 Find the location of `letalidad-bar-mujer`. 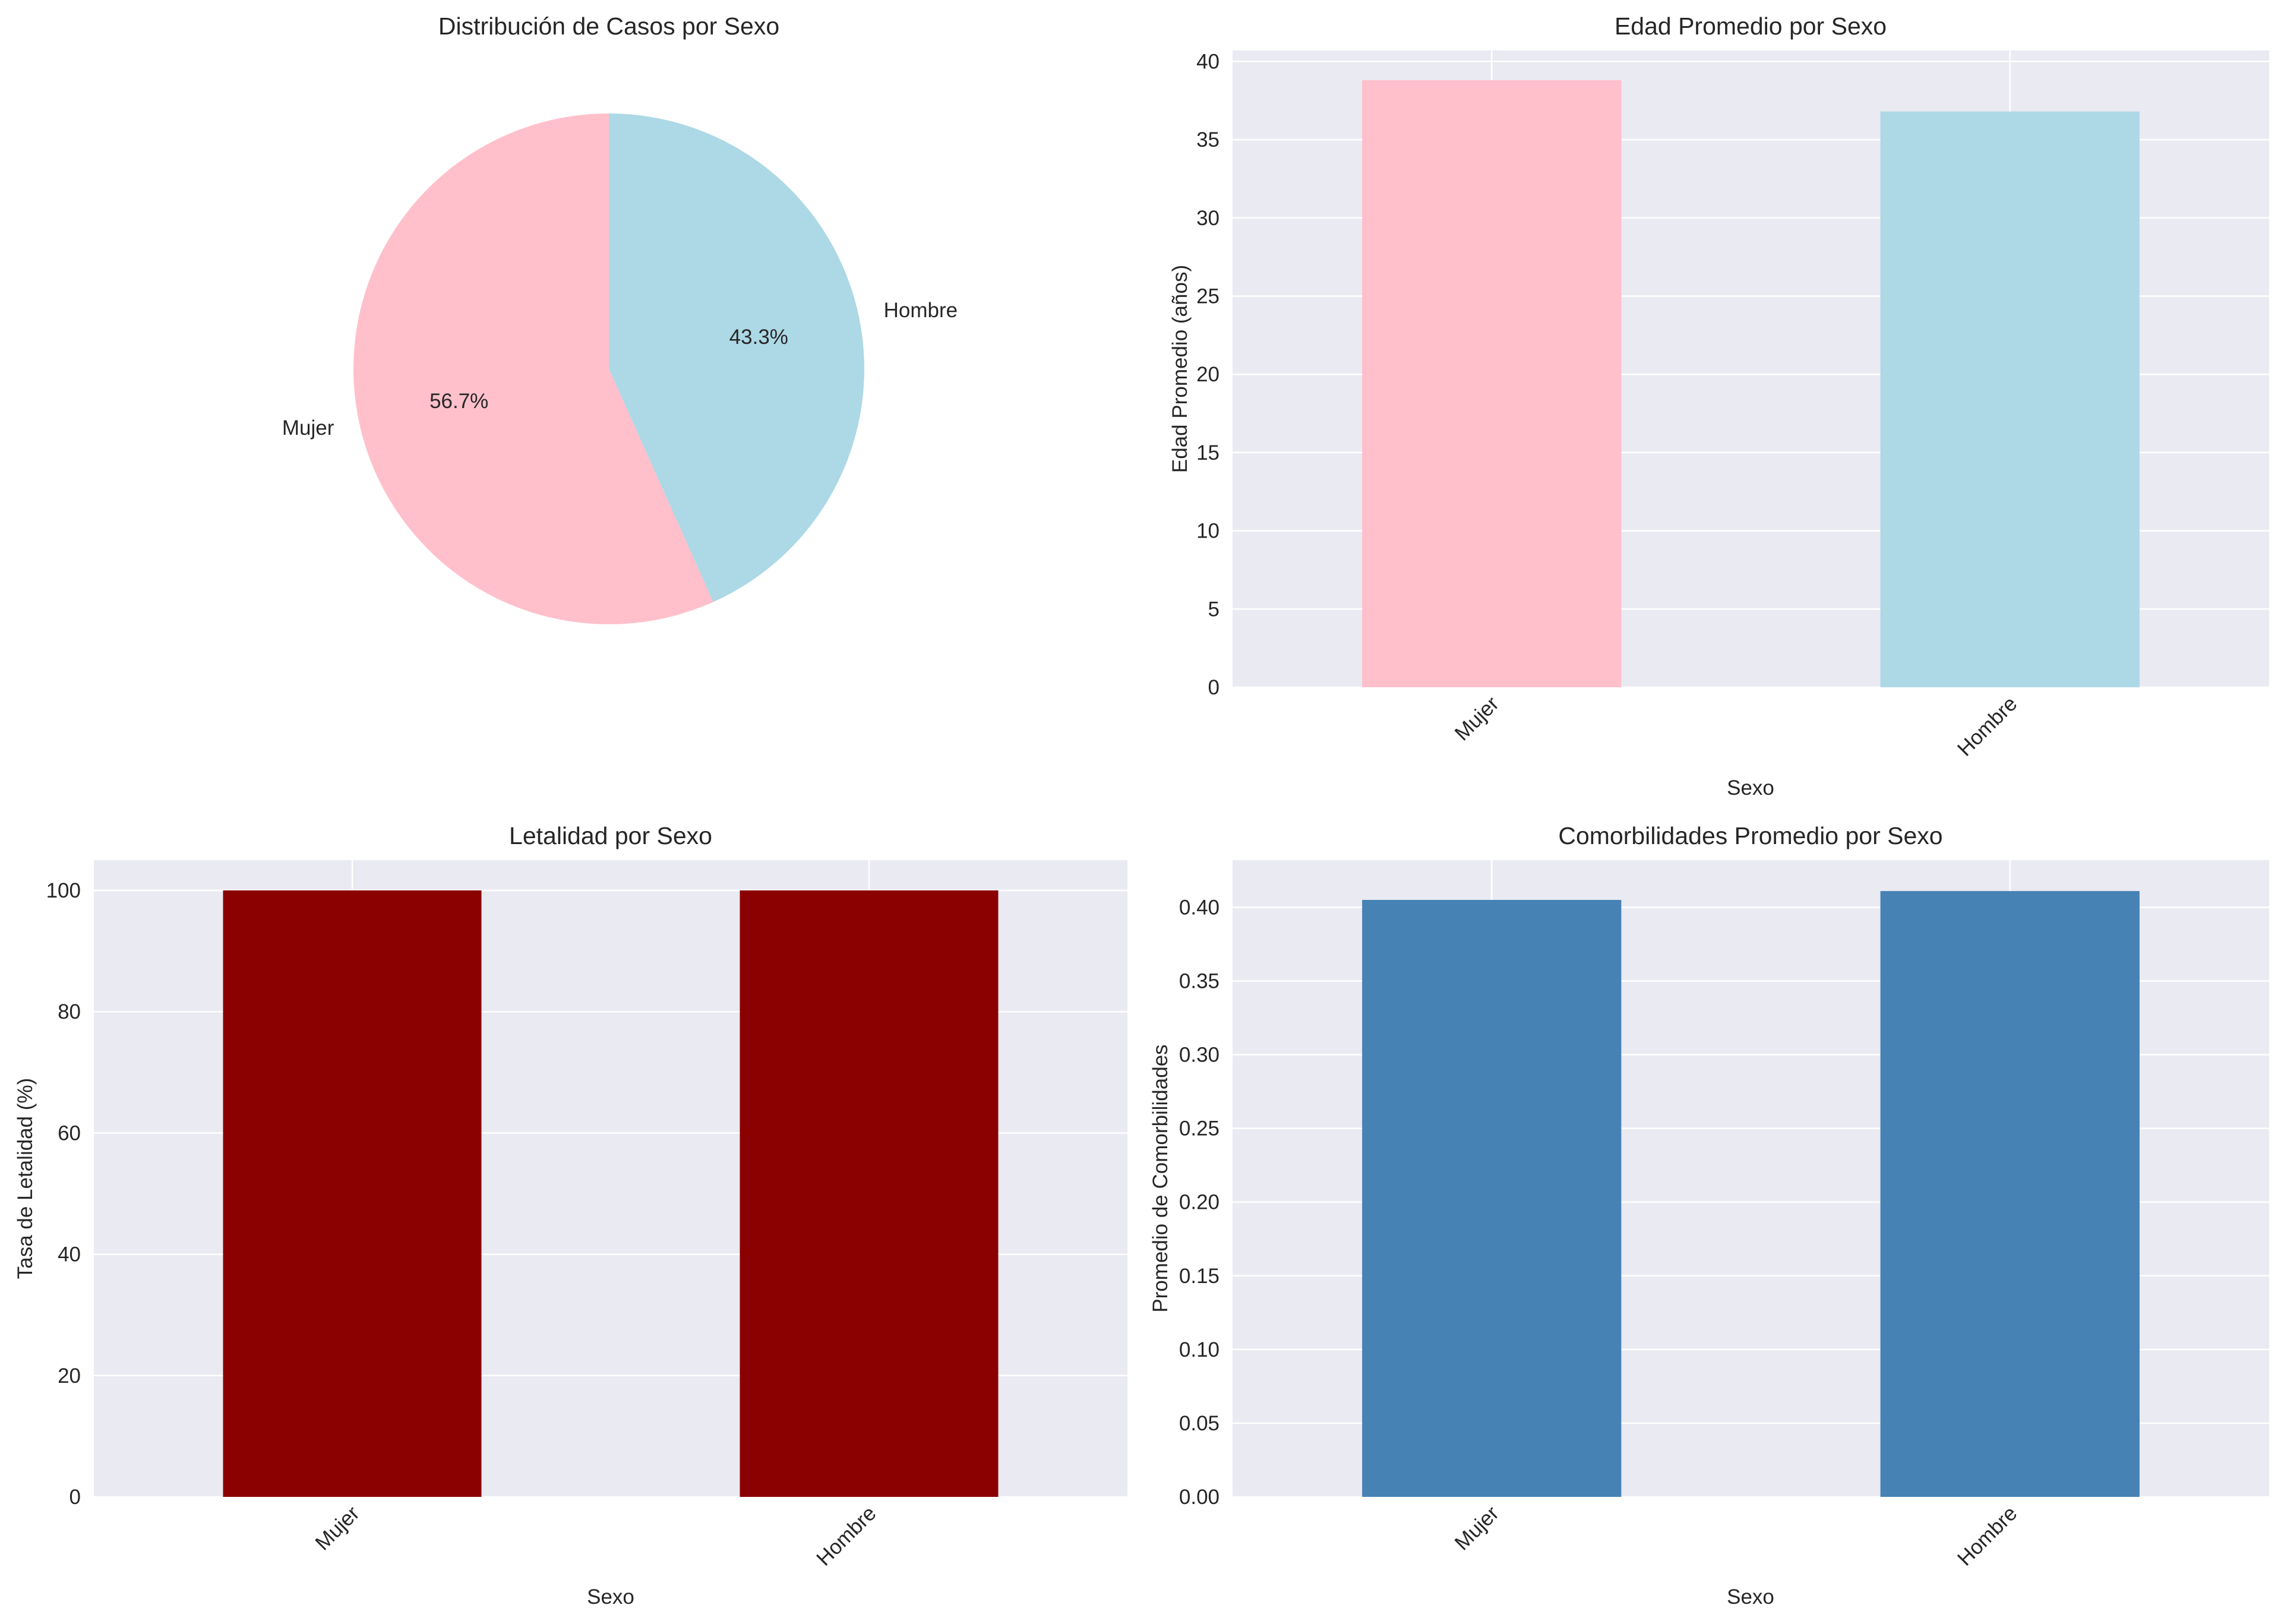

letalidad-bar-mujer is located at coordinates (352, 1193).